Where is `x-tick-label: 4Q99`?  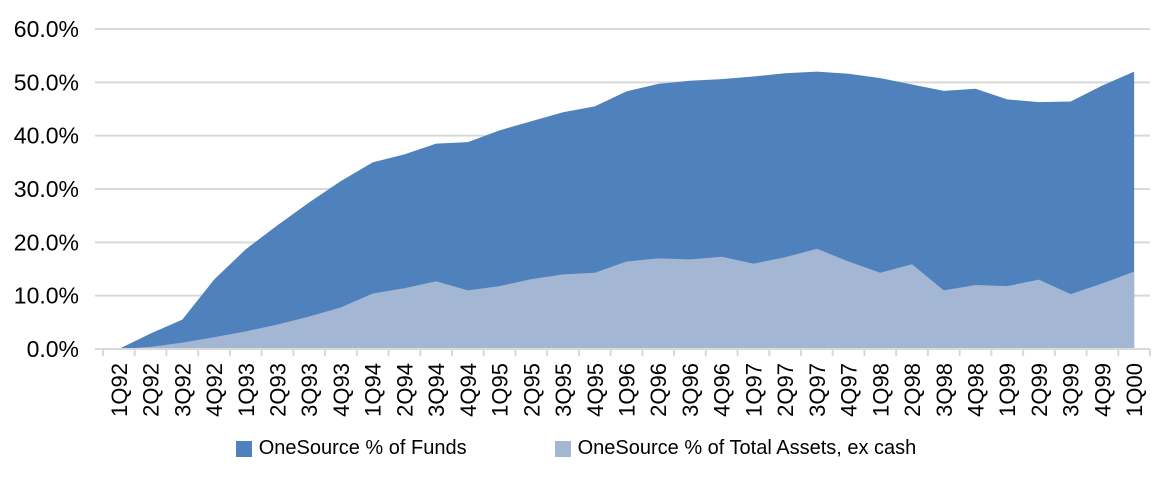
x-tick-label: 4Q99 is located at coordinates (1102, 390).